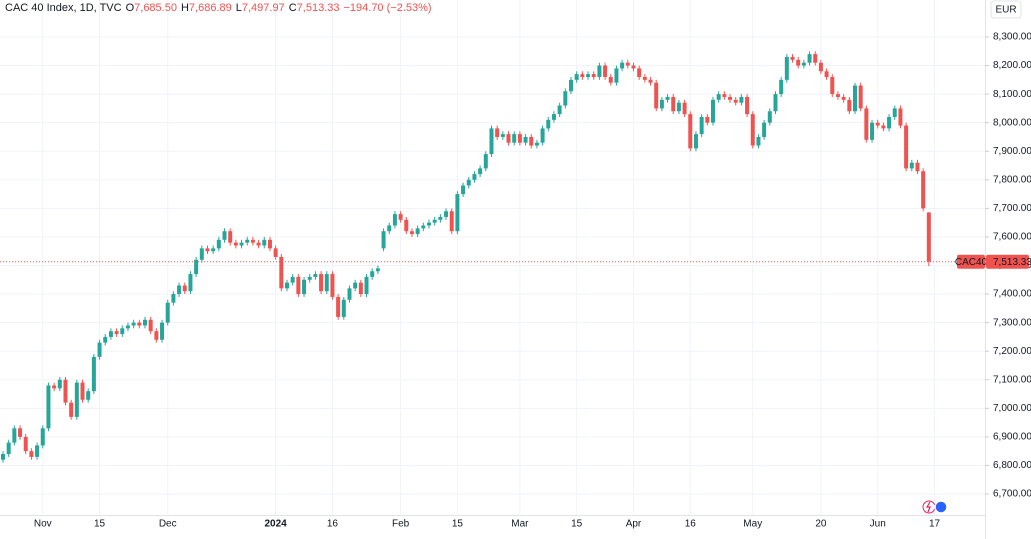  I want to click on x-tick-label: Mar, so click(520, 524).